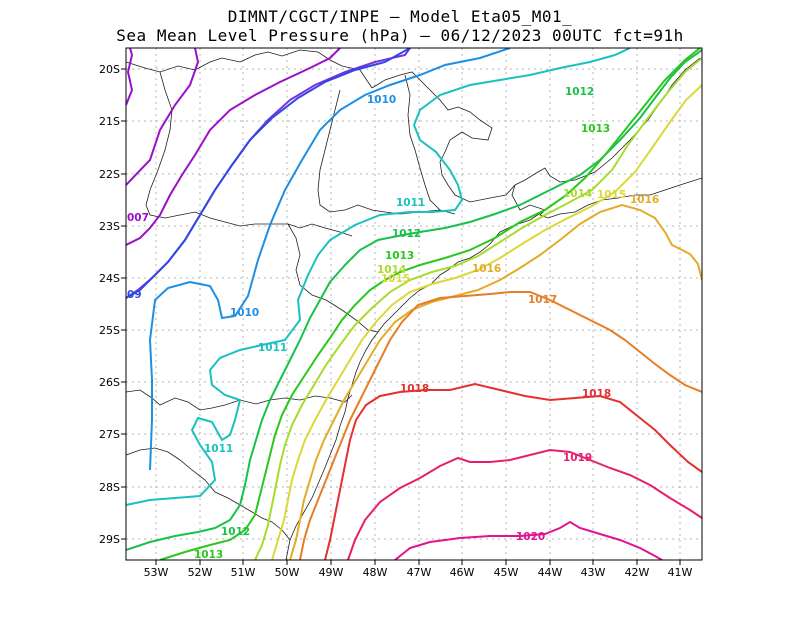 Image resolution: width=800 pixels, height=618 pixels. Describe the element at coordinates (109, 121) in the screenshot. I see `lat-tick-label: 21S` at that location.